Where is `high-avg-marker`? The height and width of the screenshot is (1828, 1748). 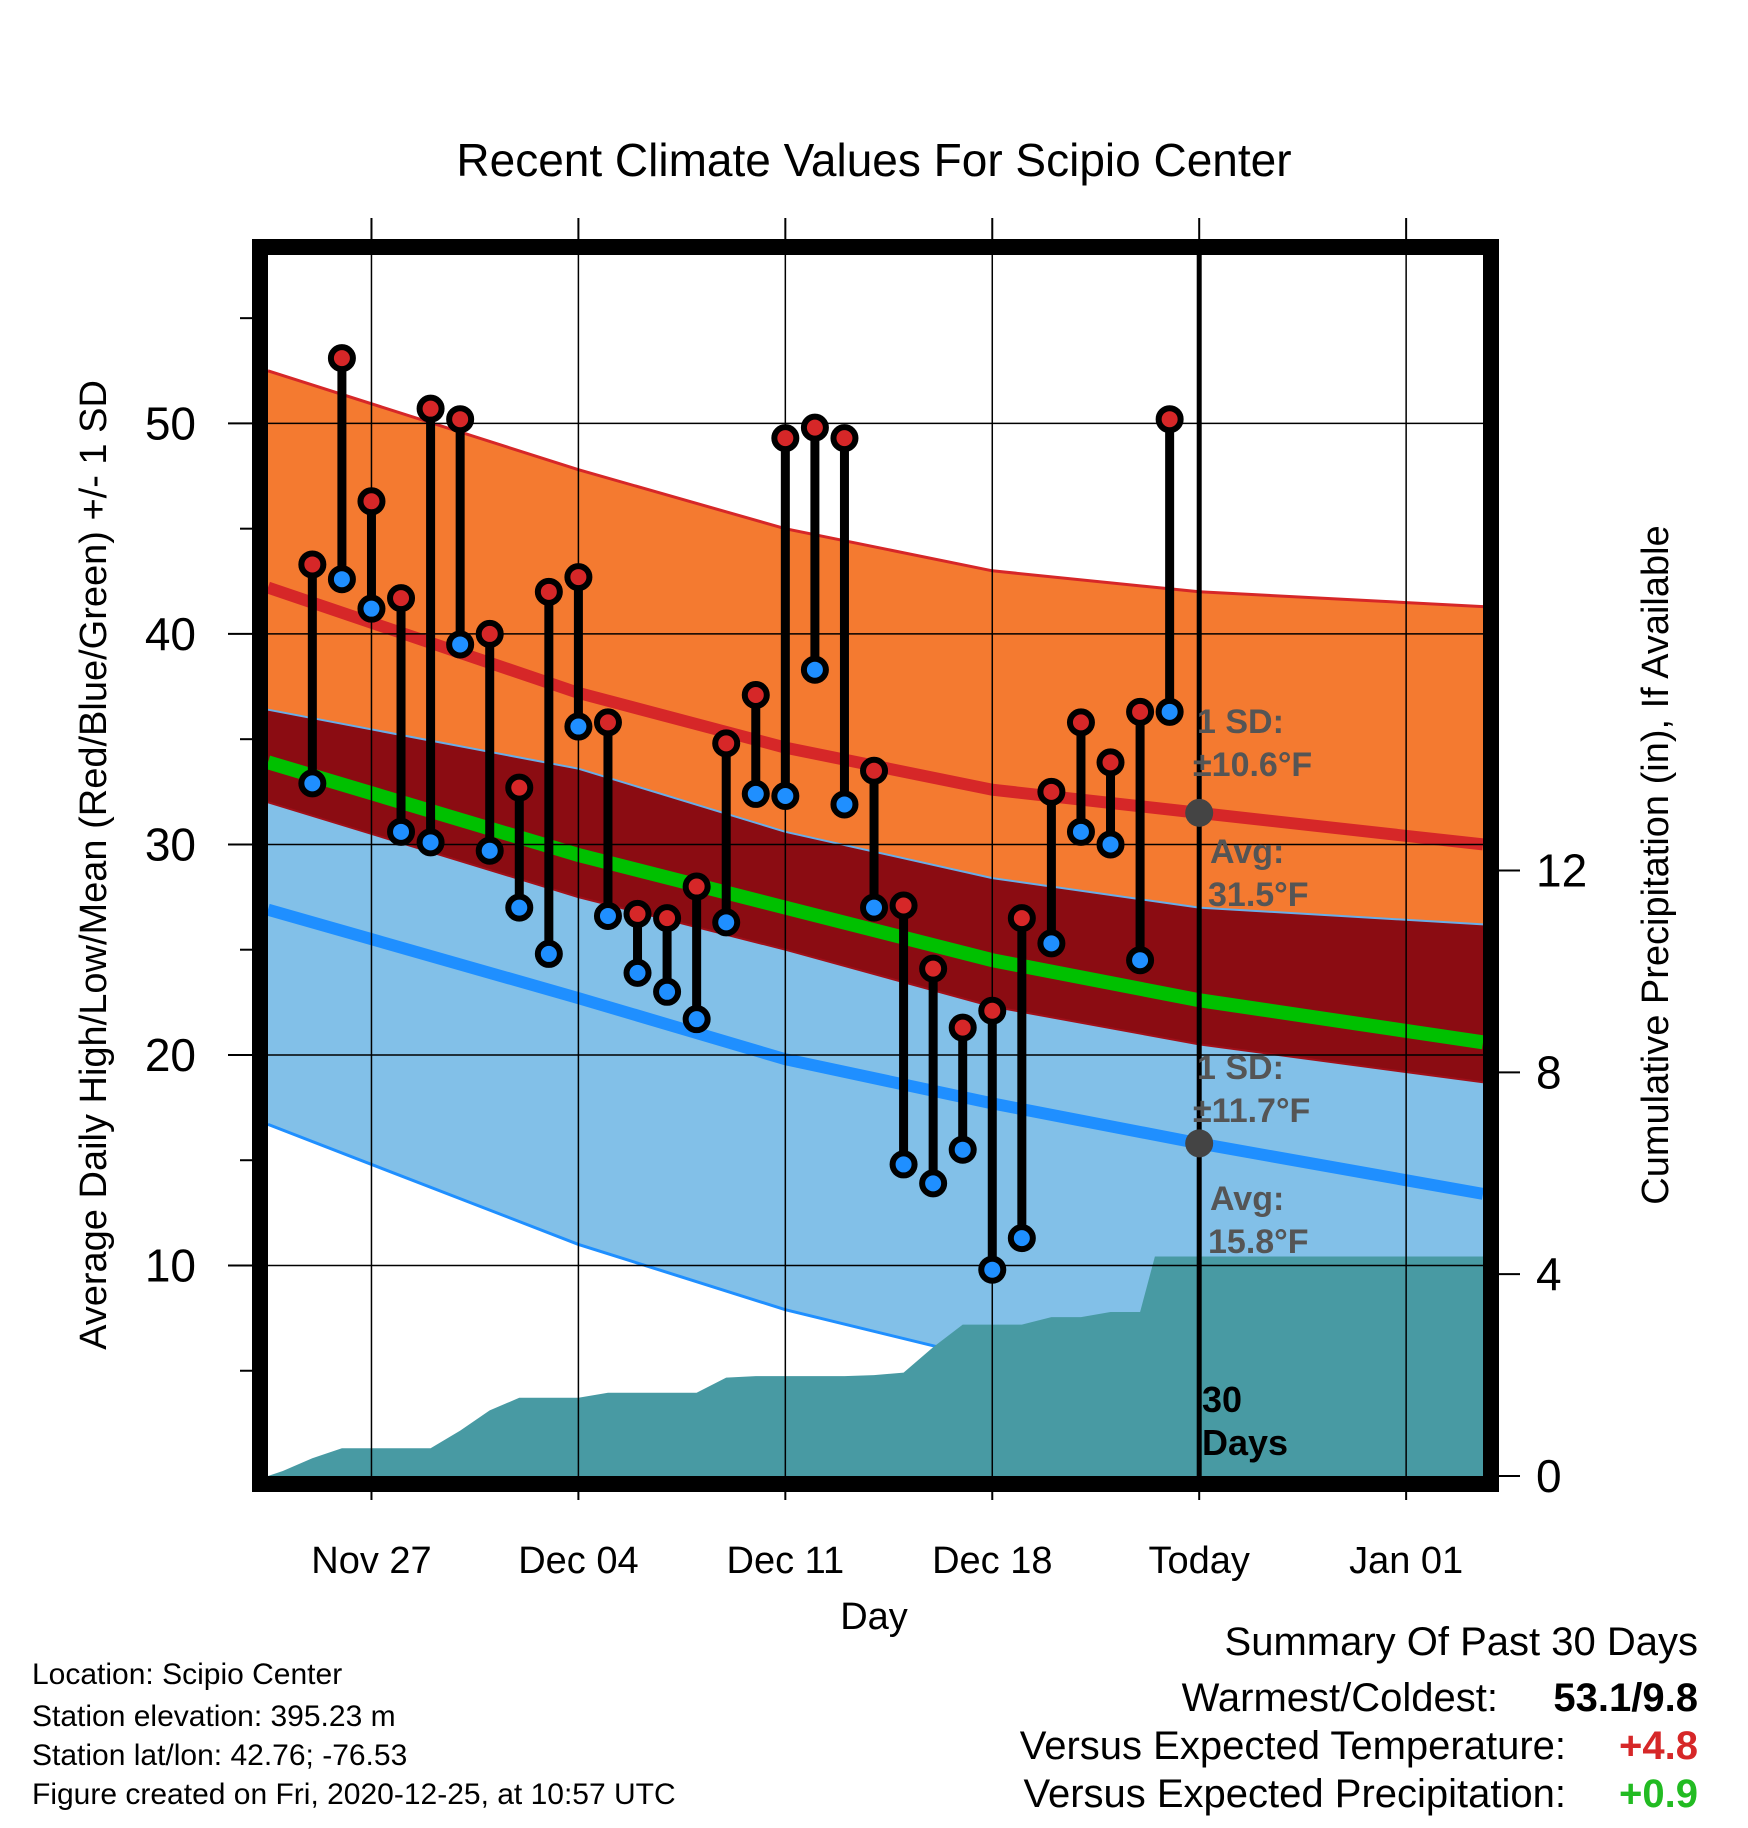
high-avg-marker is located at coordinates (1199, 812).